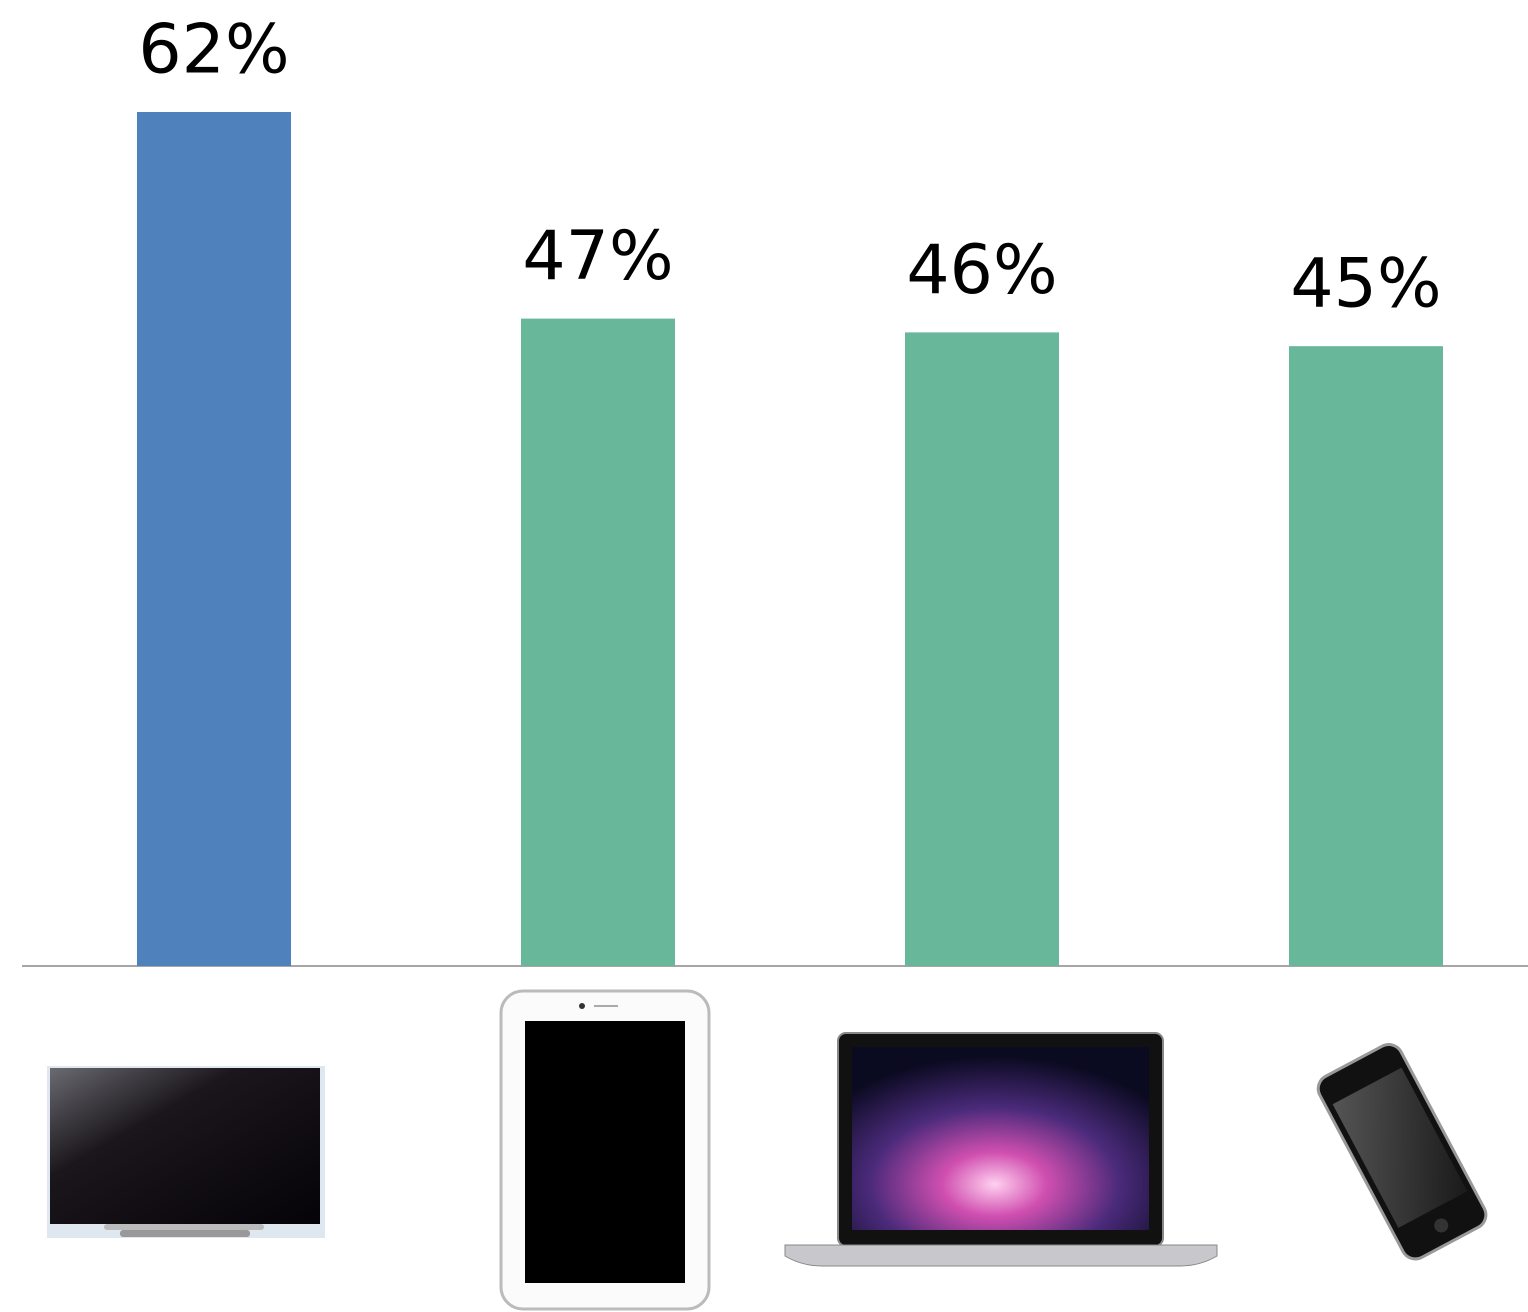 This screenshot has width=1528, height=1312. I want to click on value-label: 62%, so click(213, 50).